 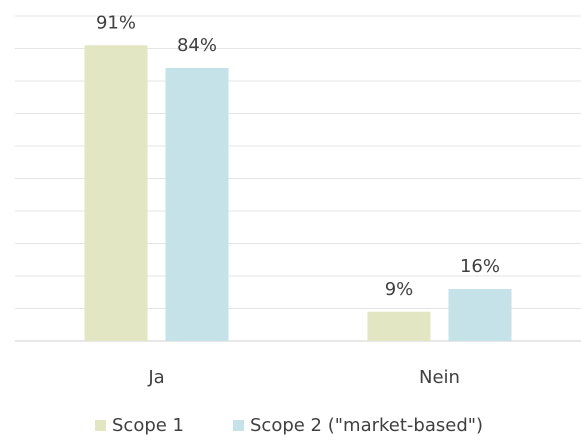 I want to click on x-tick-label: Ja, so click(x=155, y=377).